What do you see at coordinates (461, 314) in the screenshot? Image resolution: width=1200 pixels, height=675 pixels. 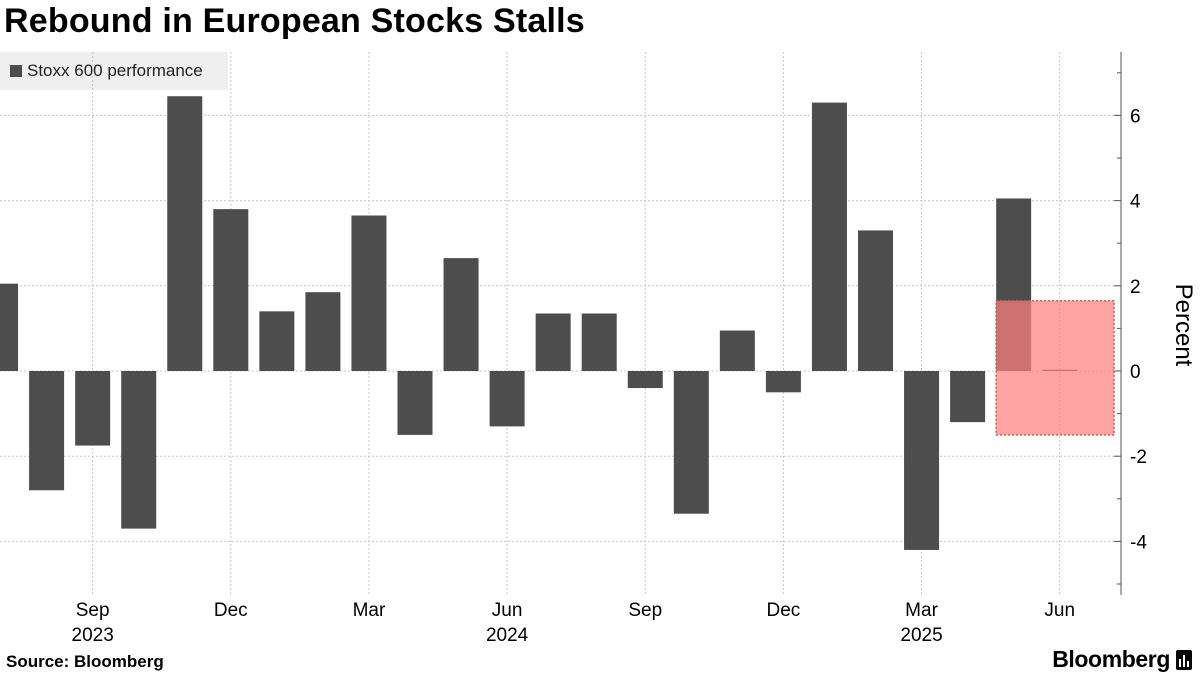 I see `bar-may-2024` at bounding box center [461, 314].